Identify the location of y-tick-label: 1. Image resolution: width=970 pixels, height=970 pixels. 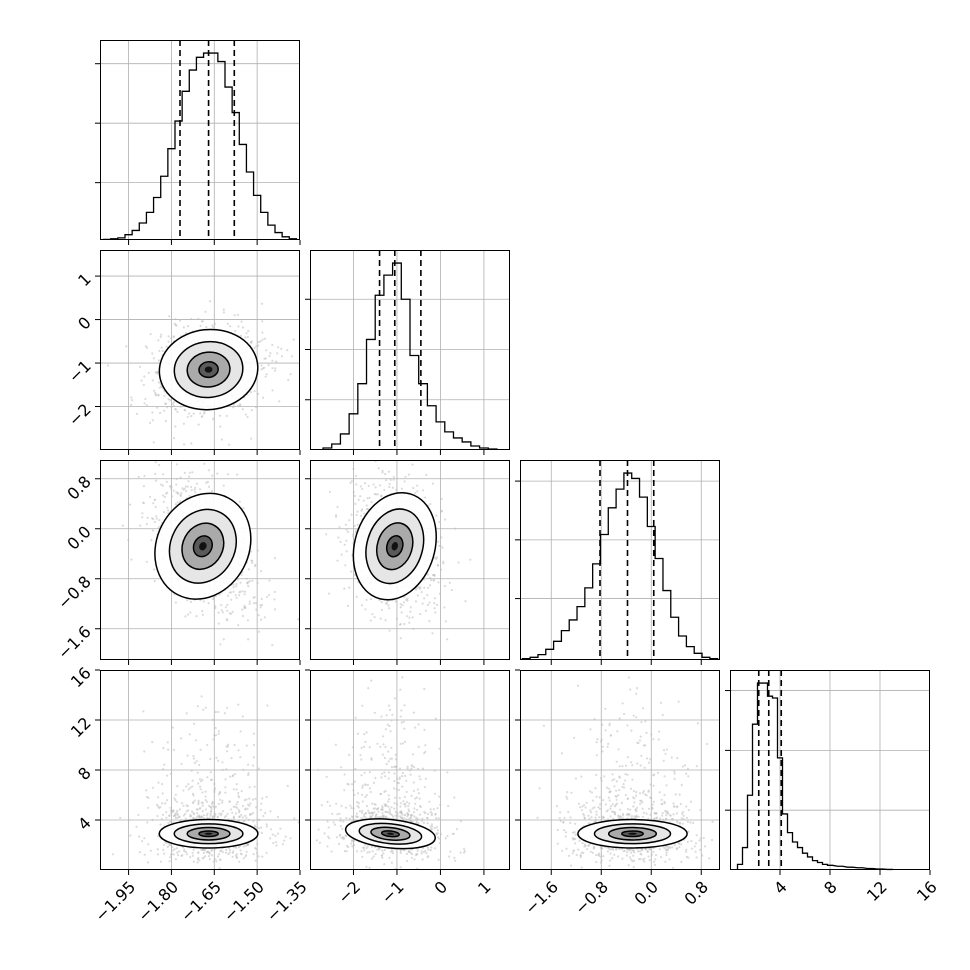
(84, 279).